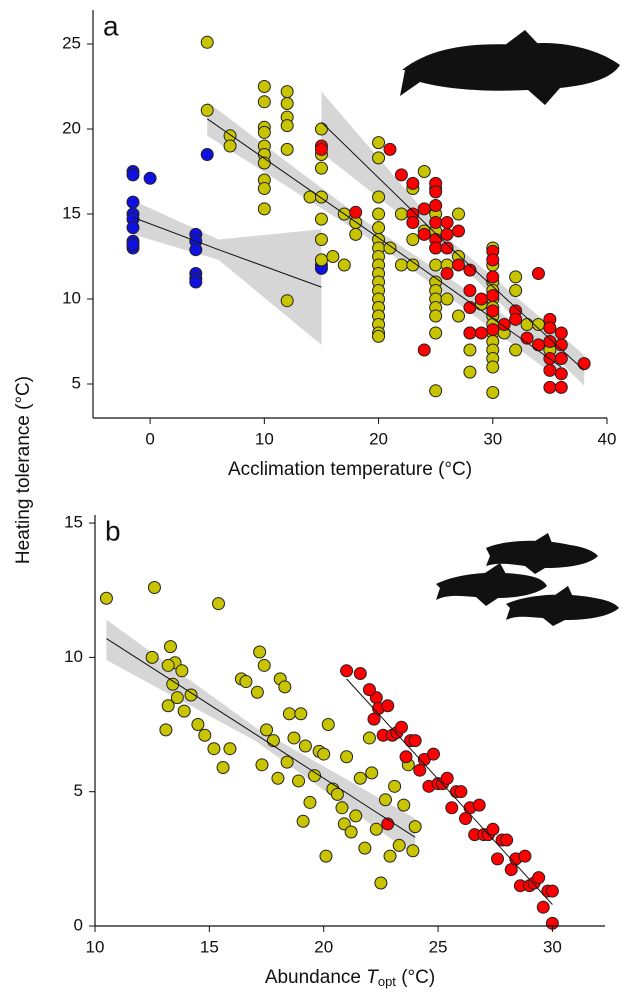 The image size is (622, 998). I want to click on x-axis-label: Abundance Topt (°C), so click(350, 978).